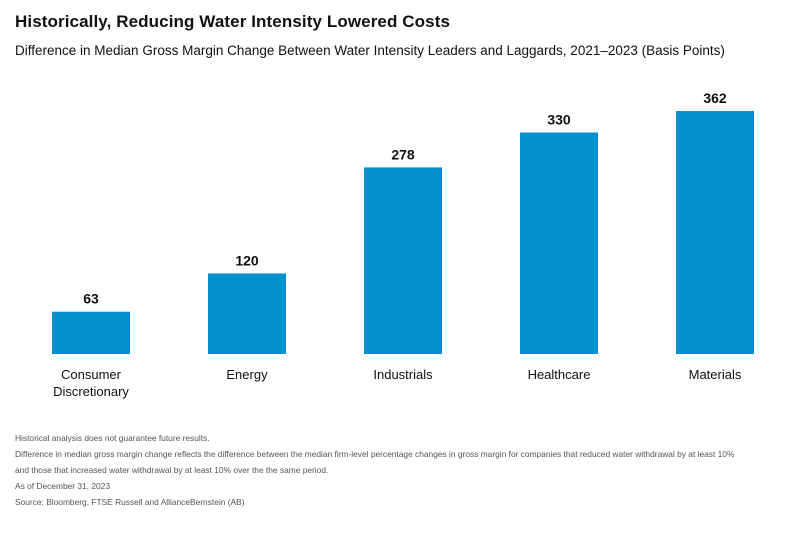 The width and height of the screenshot is (799, 534). Describe the element at coordinates (559, 243) in the screenshot. I see `bar-healthcare` at that location.